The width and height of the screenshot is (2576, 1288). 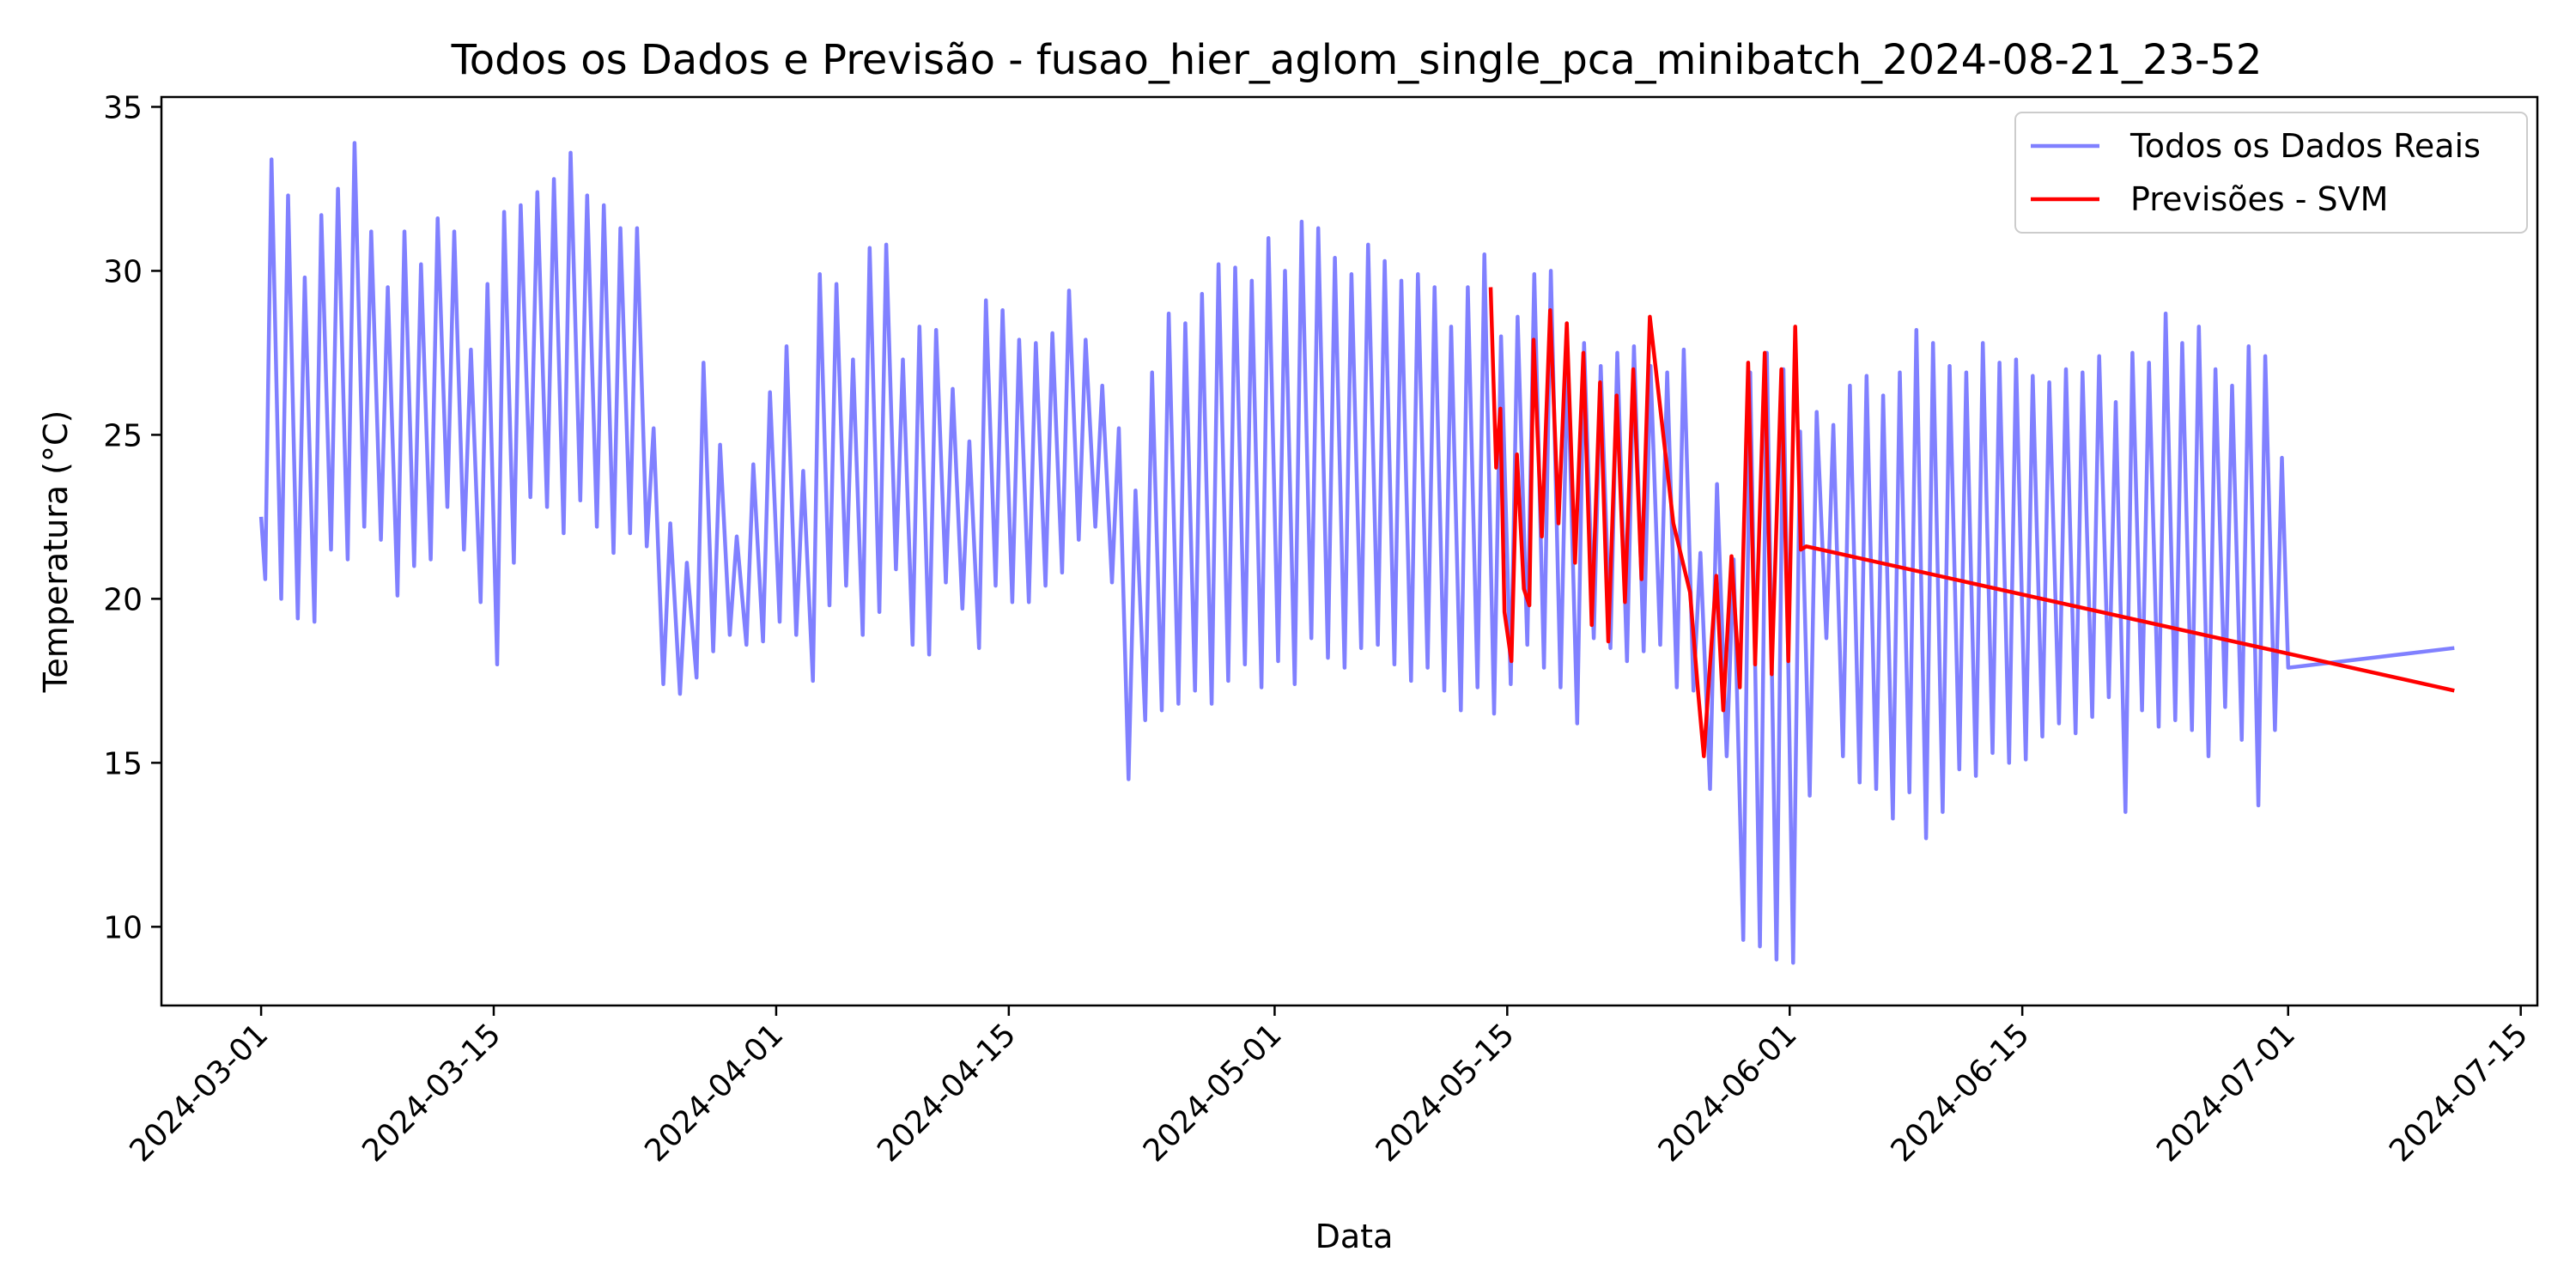 I want to click on y-axis: 10 15 20 25 30 35, so click(x=132, y=517).